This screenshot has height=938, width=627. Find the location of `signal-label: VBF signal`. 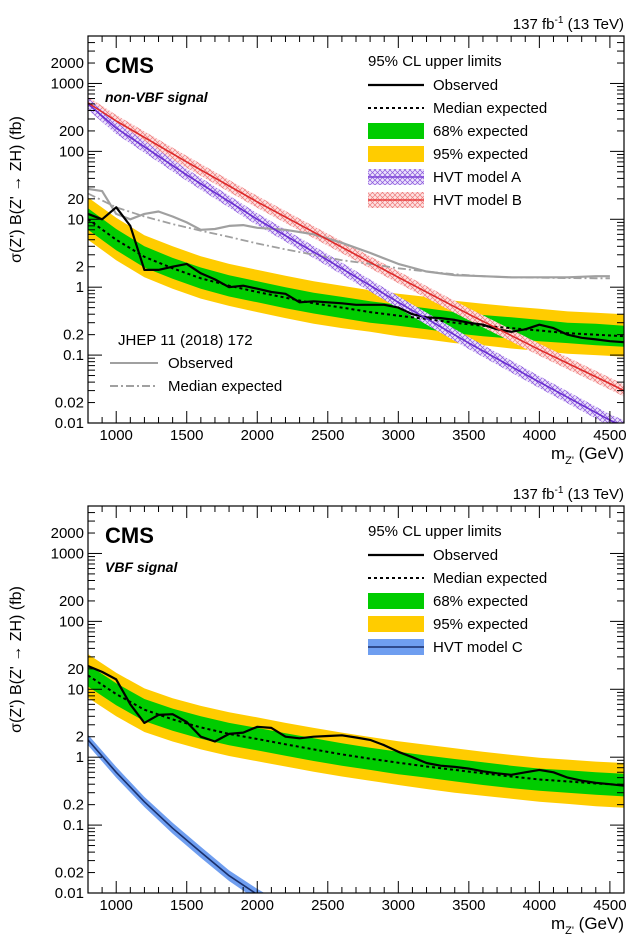

signal-label: VBF signal is located at coordinates (141, 567).